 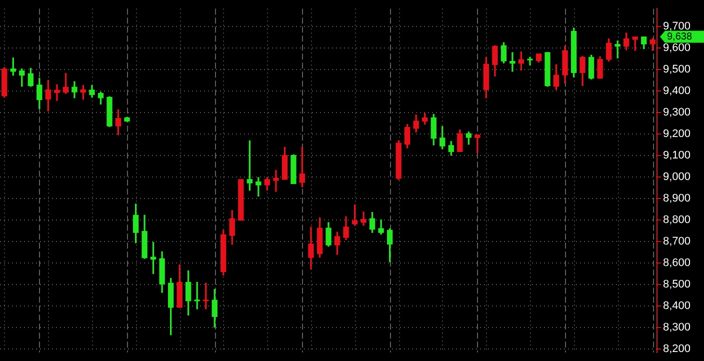 I want to click on y-tick-label: 8,600, so click(x=677, y=263).